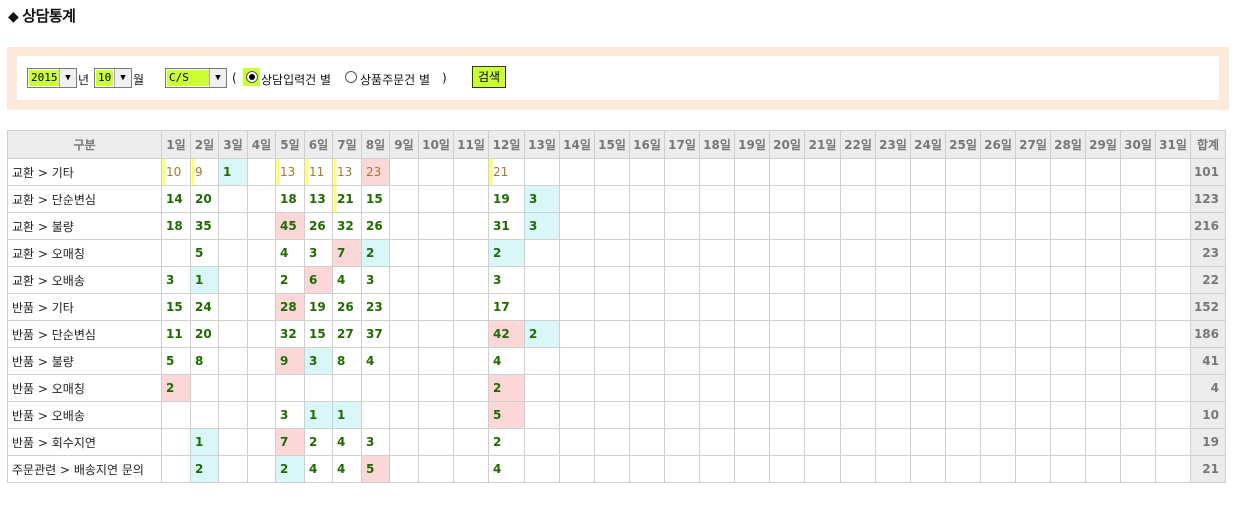 This screenshot has height=520, width=1236. Describe the element at coordinates (84, 172) in the screenshot. I see `row-category-label: 교환 > 기타` at that location.